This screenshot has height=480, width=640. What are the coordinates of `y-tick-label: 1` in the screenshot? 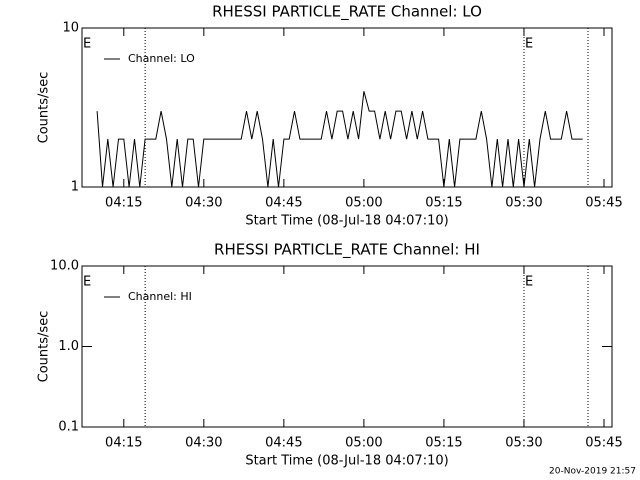 It's located at (75, 187).